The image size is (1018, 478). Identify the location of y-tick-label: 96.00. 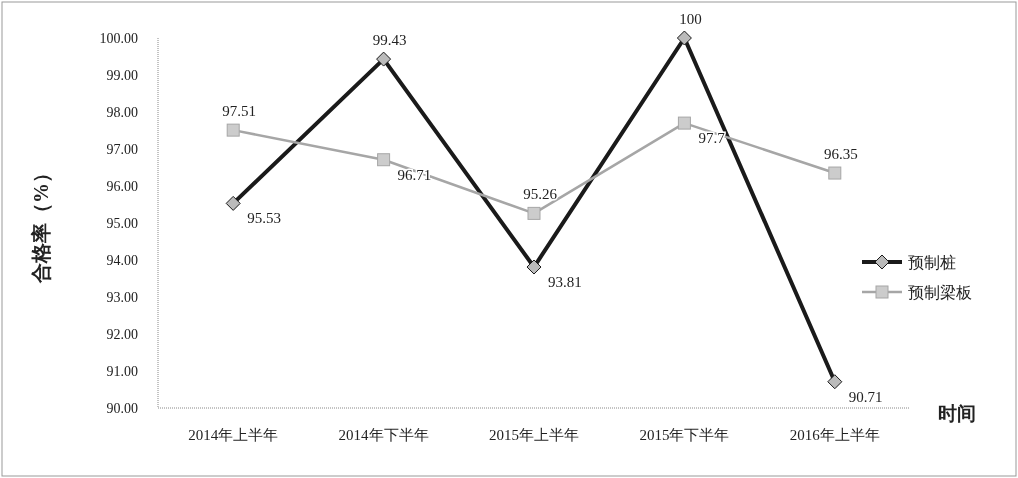
(122, 186).